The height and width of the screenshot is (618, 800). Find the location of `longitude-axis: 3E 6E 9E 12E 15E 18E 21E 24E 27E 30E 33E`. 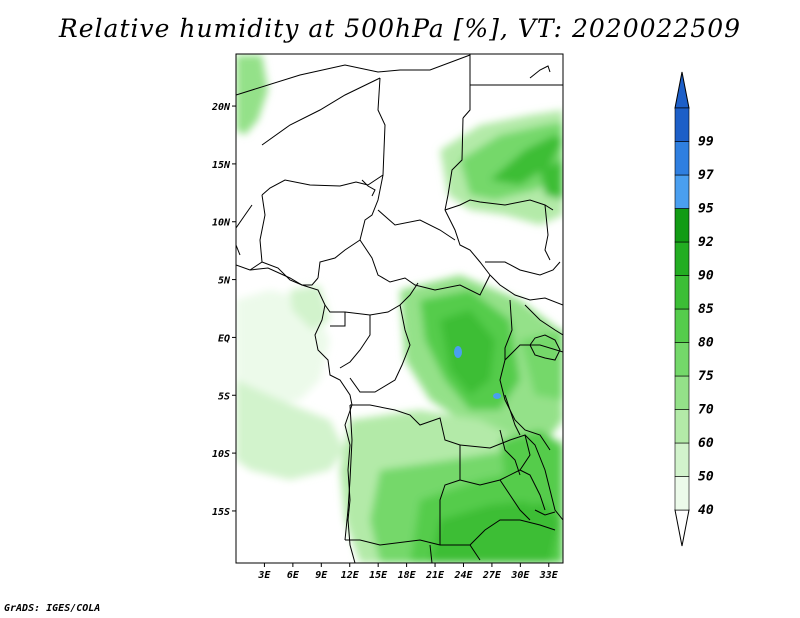

longitude-axis: 3E 6E 9E 12E 15E 18E 21E 24E 27E 30E 33E is located at coordinates (408, 572).